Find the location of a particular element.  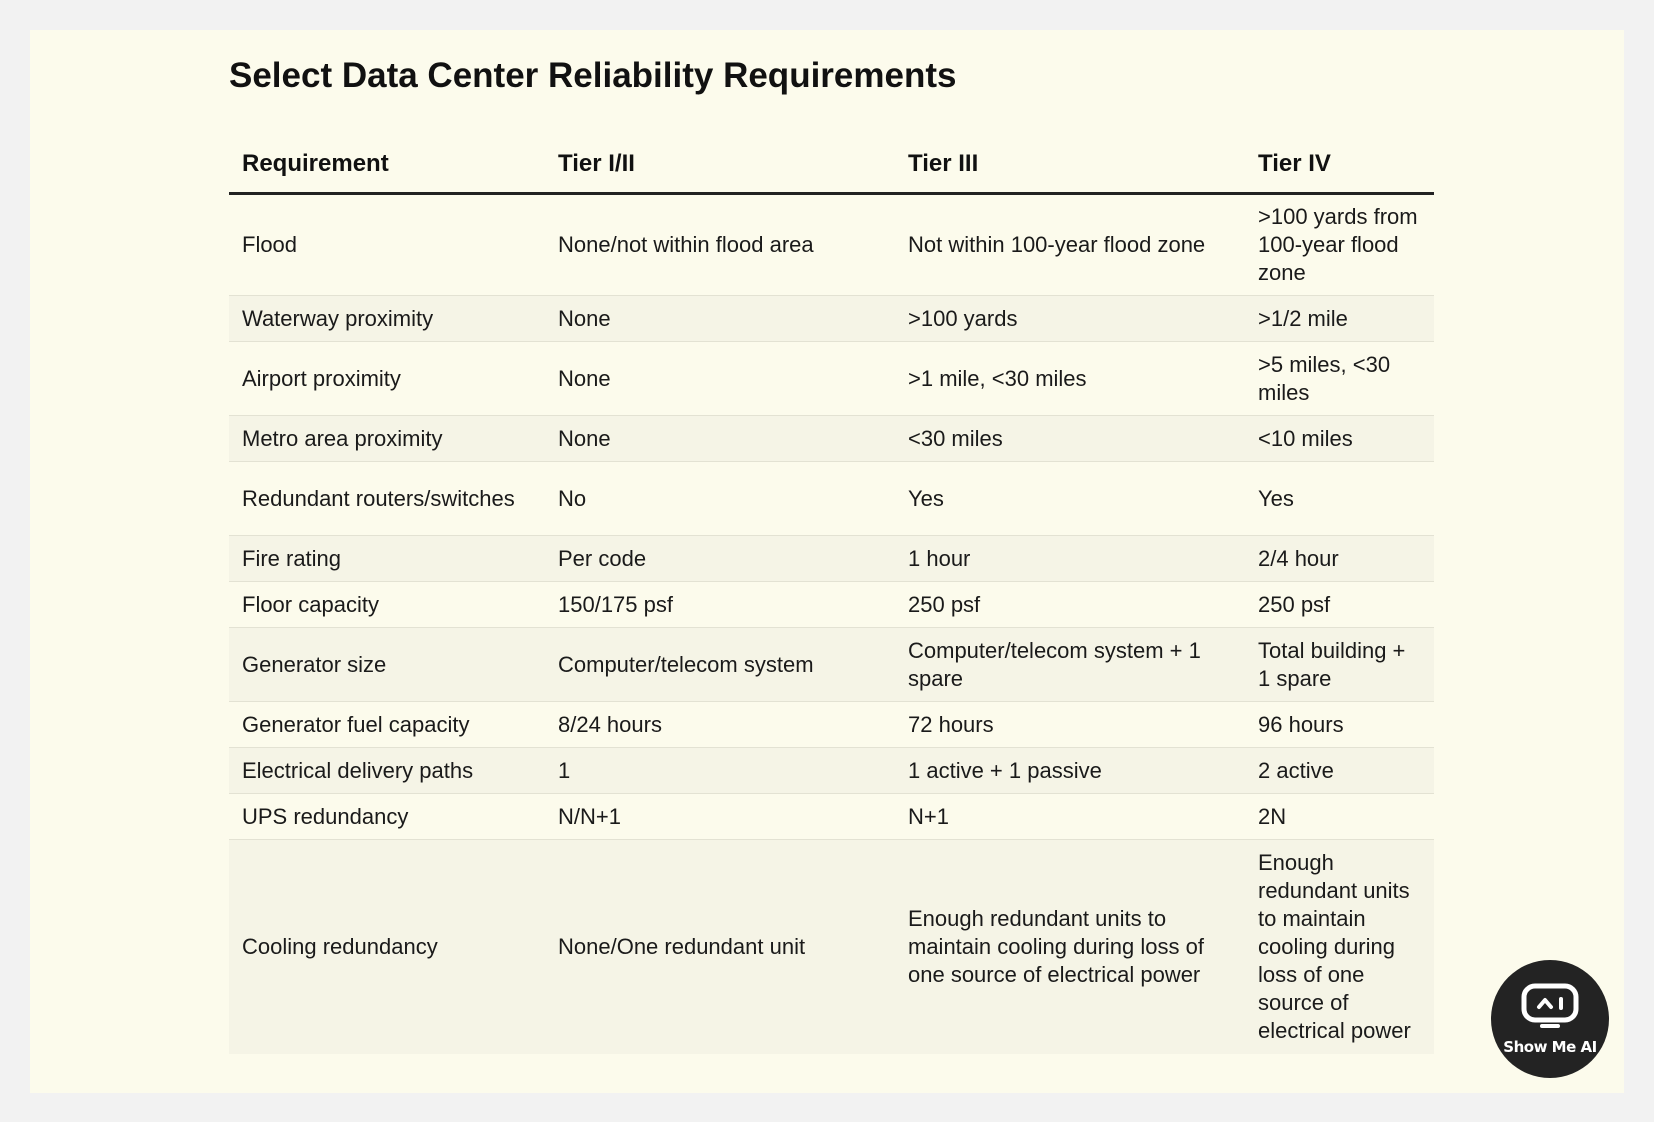

tier-3-cell: Not within 100-year flood zone is located at coordinates (1070, 244).